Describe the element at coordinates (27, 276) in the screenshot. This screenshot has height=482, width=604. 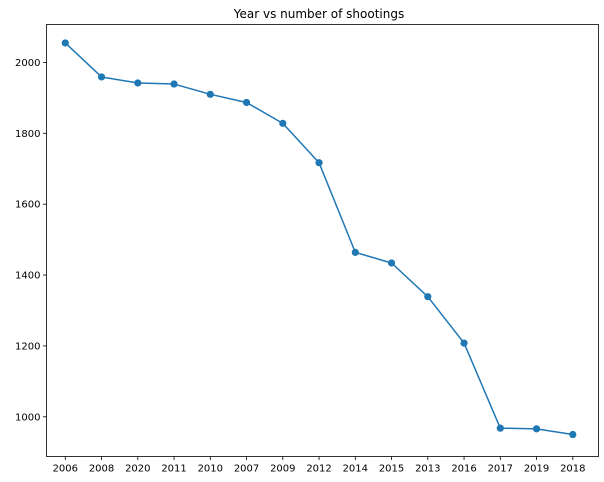
I see `y-tick-label: 1400` at that location.